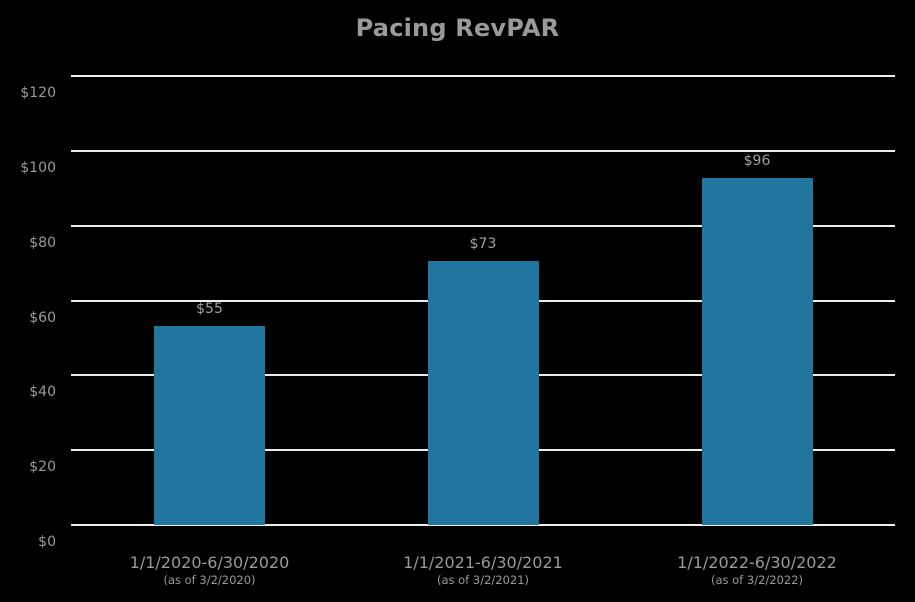  I want to click on y-tick-label: $40, so click(42, 392).